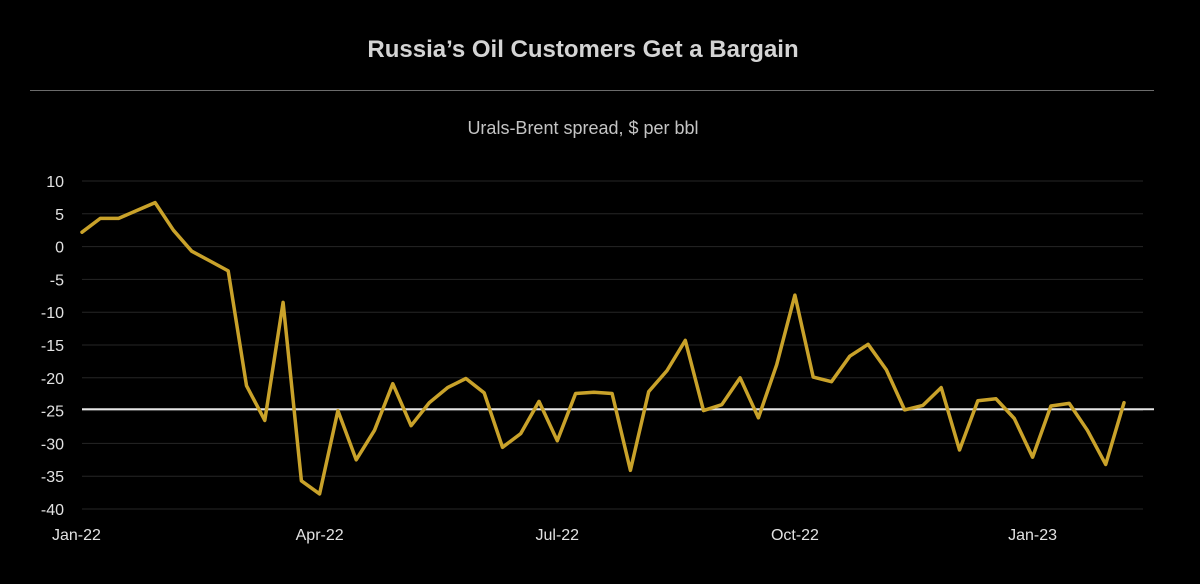 The width and height of the screenshot is (1200, 584). I want to click on y-tick-label: -40, so click(52, 510).